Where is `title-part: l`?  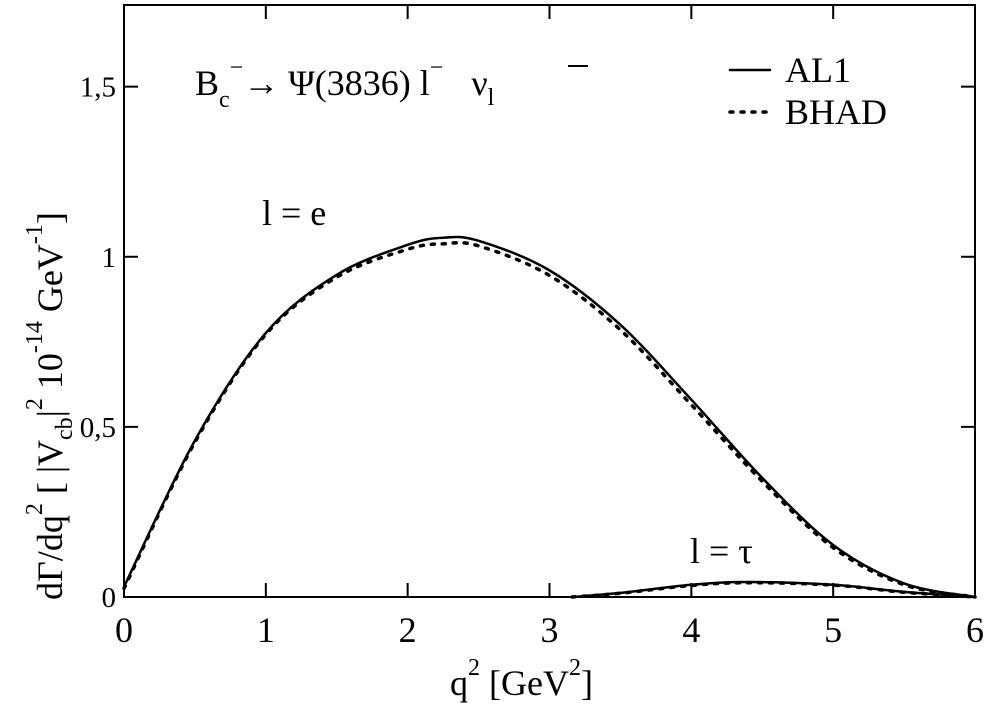
title-part: l is located at coordinates (491, 98).